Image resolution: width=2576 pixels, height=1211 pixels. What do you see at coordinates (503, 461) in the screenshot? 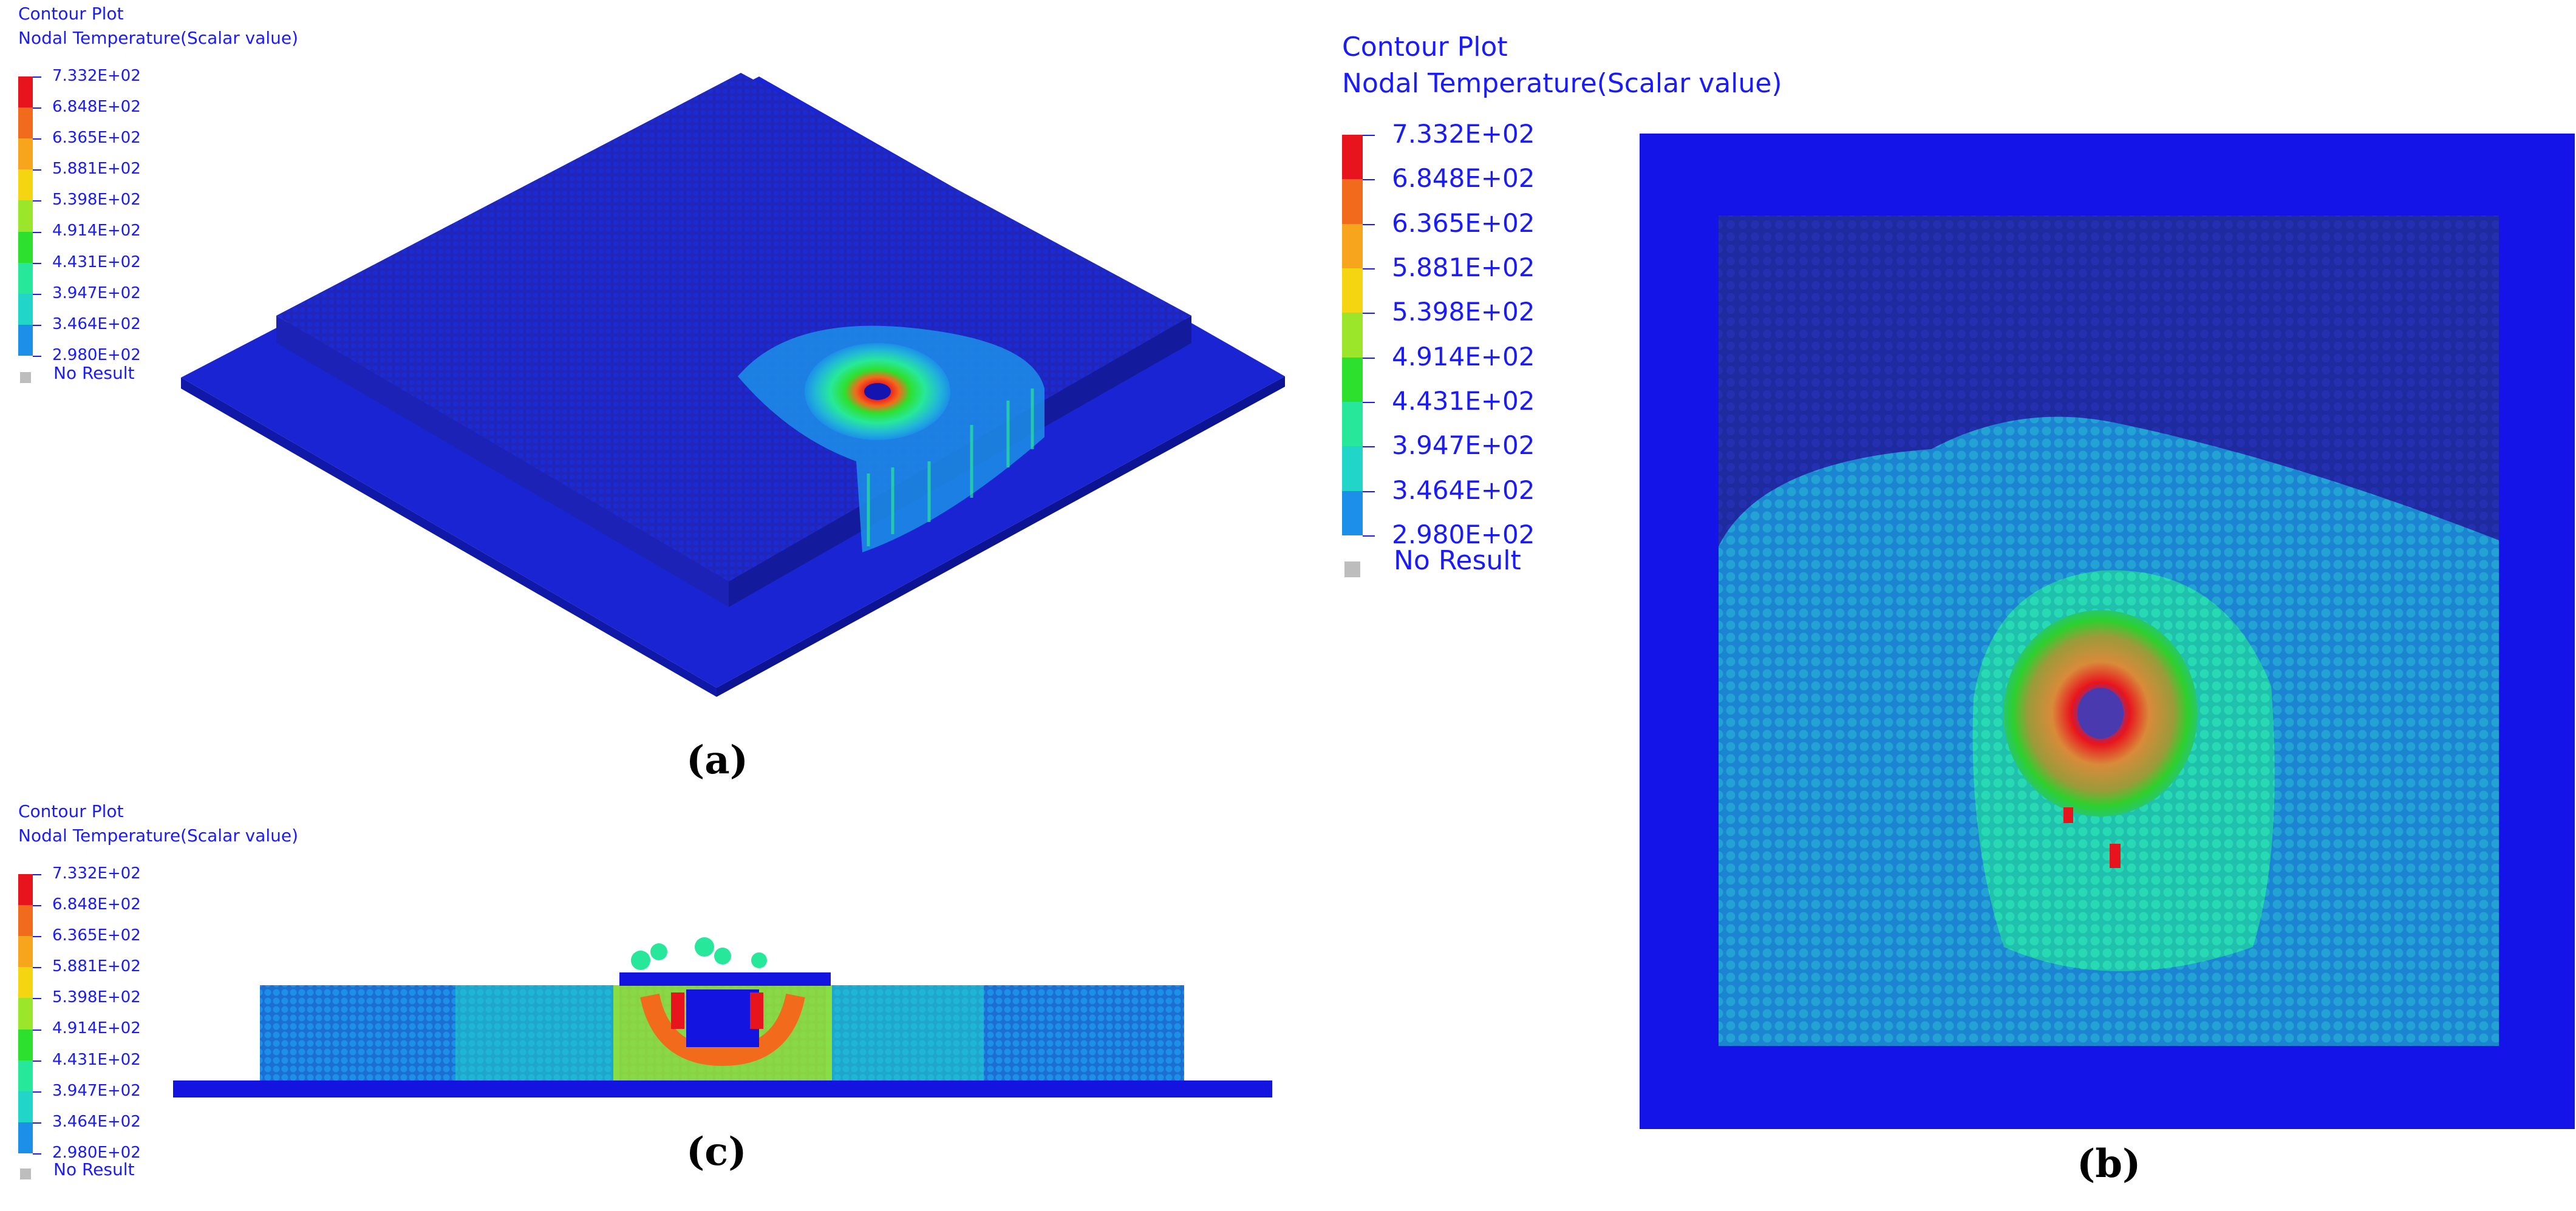
I see `powder-layer-side-left` at bounding box center [503, 461].